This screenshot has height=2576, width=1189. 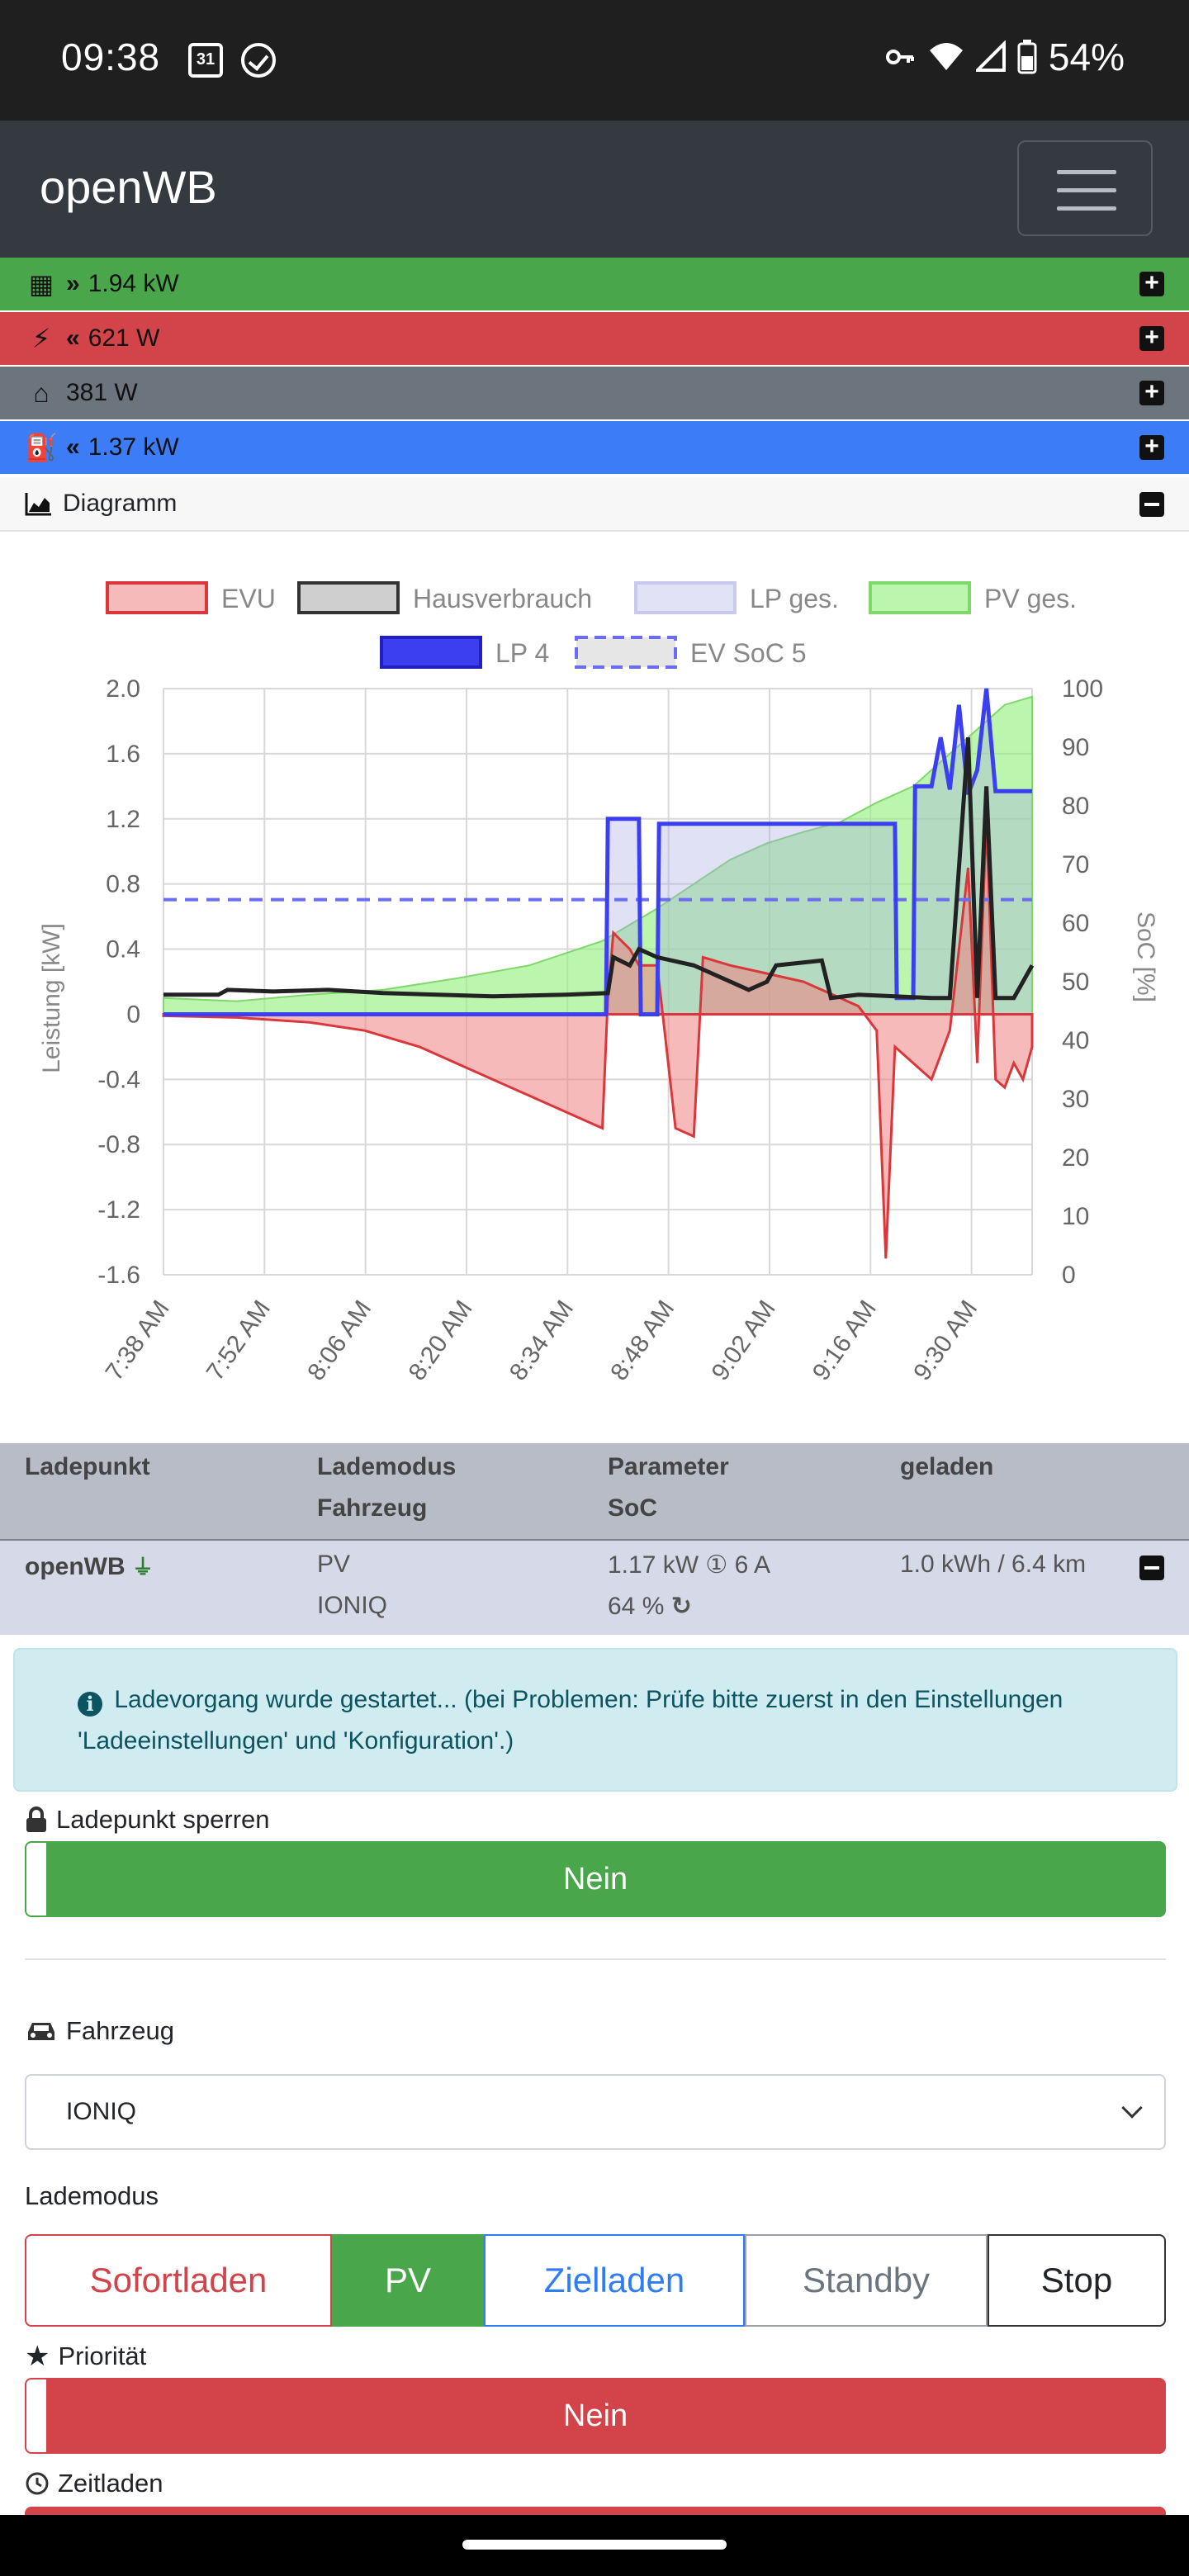 I want to click on status-icons: 54%, so click(x=1004, y=57).